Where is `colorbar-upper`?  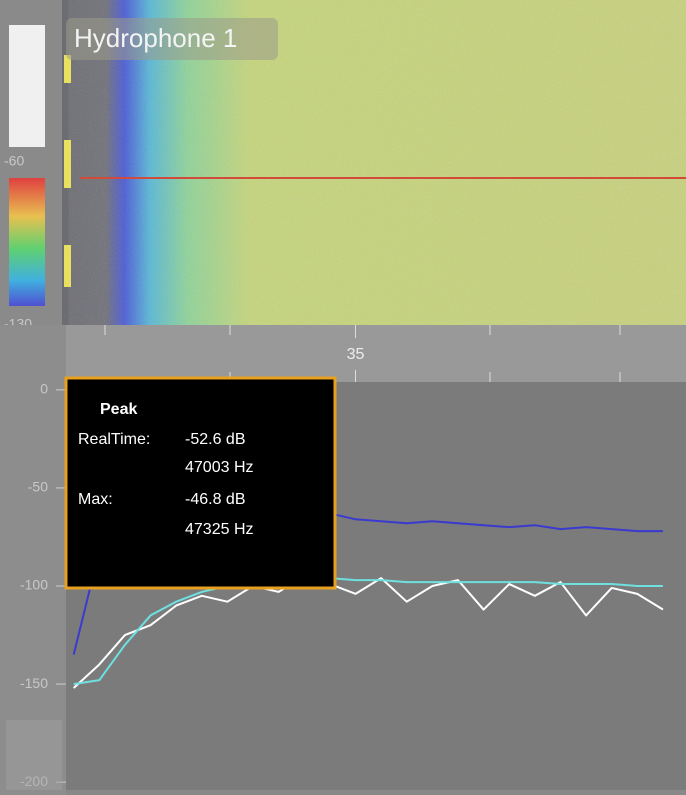
colorbar-upper is located at coordinates (27, 86).